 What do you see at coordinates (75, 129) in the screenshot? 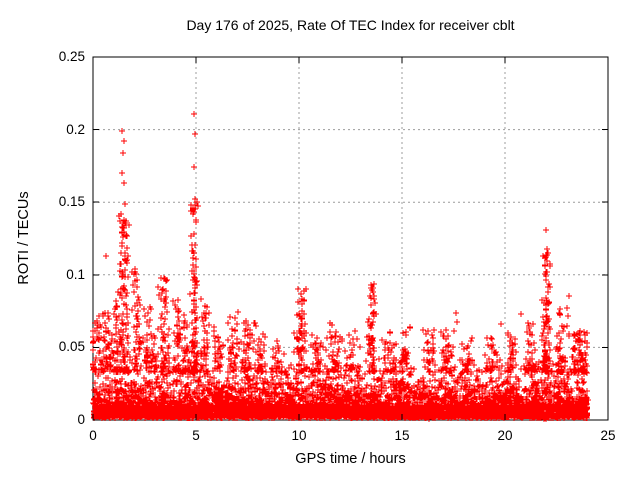
I see `y-tick-label: 0.2` at bounding box center [75, 129].